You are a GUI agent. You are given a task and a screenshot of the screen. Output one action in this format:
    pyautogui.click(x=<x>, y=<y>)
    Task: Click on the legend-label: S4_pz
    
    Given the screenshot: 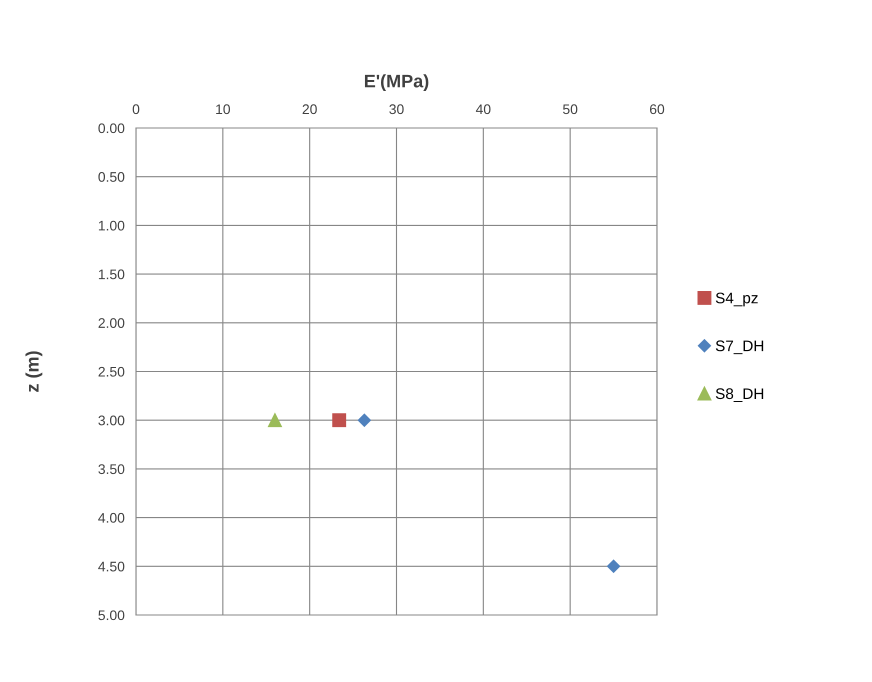 What is the action you would take?
    pyautogui.click(x=737, y=299)
    